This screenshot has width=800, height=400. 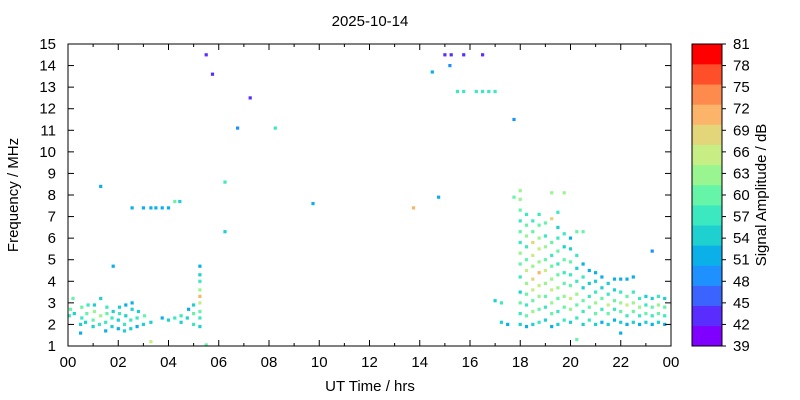 What do you see at coordinates (741, 238) in the screenshot?
I see `colorbar-tick-label: 54` at bounding box center [741, 238].